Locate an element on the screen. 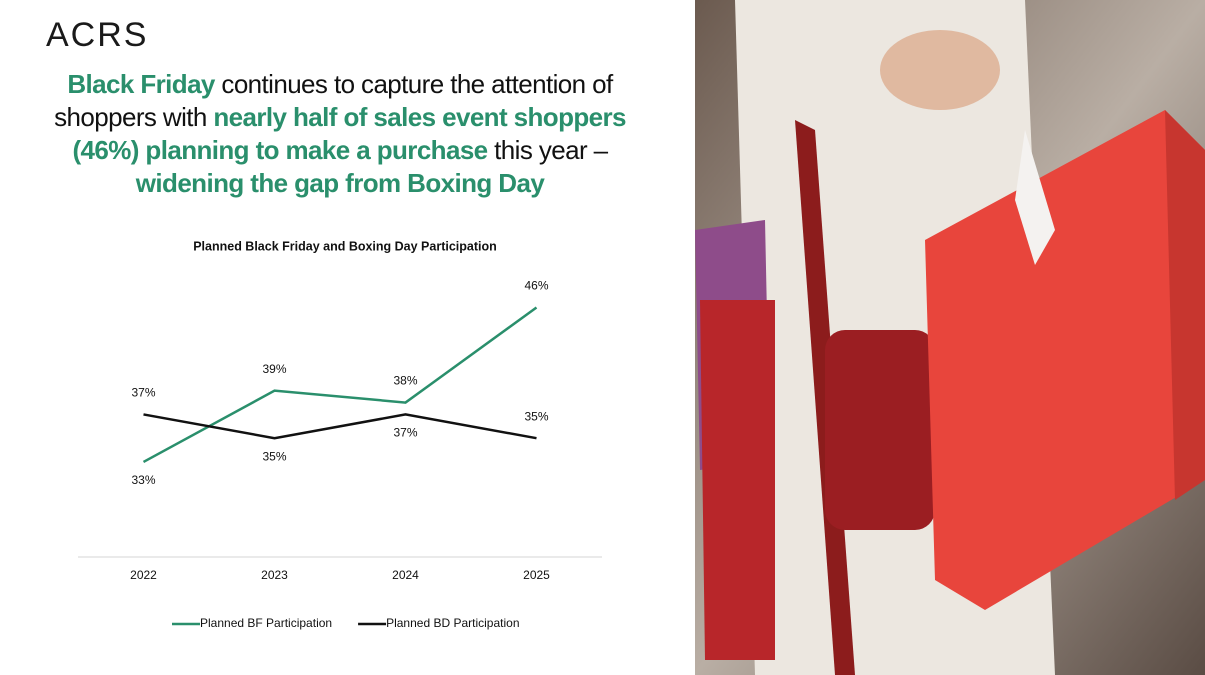 This screenshot has width=1205, height=675. x-tick-label: 2025 is located at coordinates (536, 575).